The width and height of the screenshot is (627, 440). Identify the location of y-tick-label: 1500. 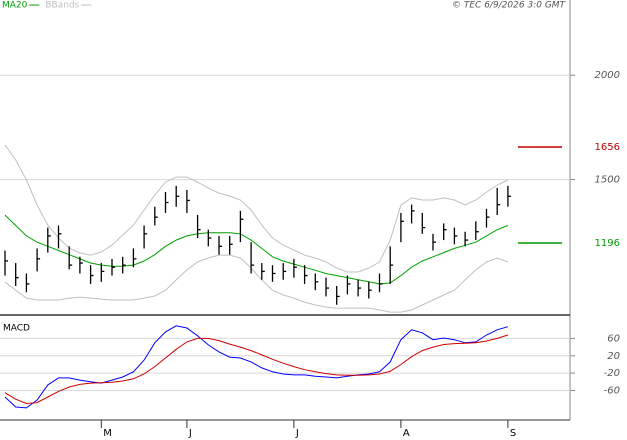
(607, 180).